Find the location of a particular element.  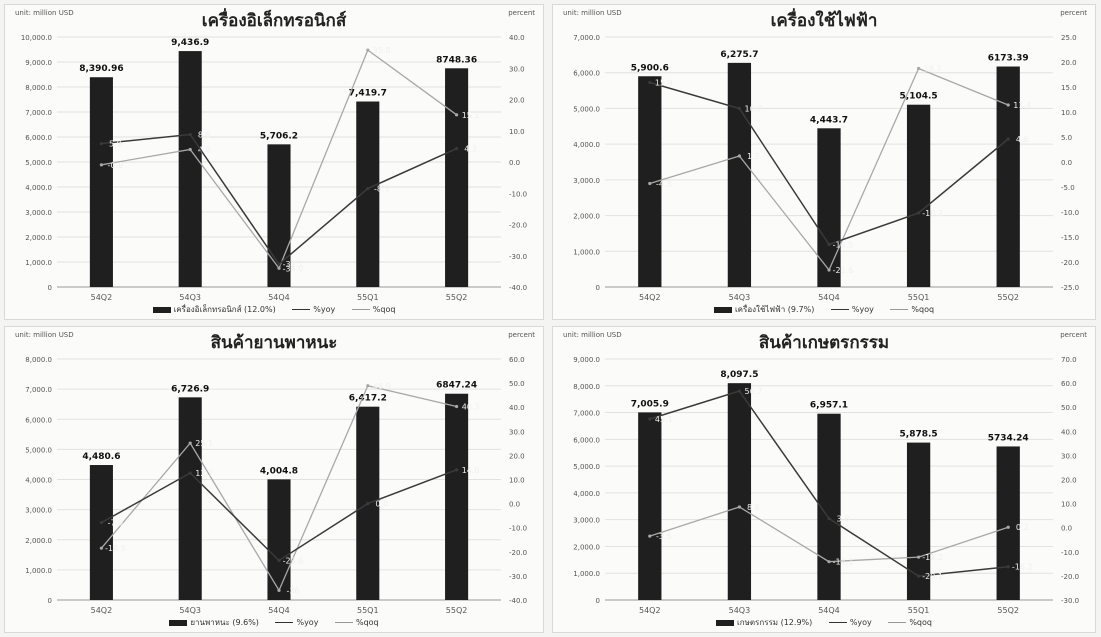

qoq-line-data-label: -4.3 is located at coordinates (664, 184).